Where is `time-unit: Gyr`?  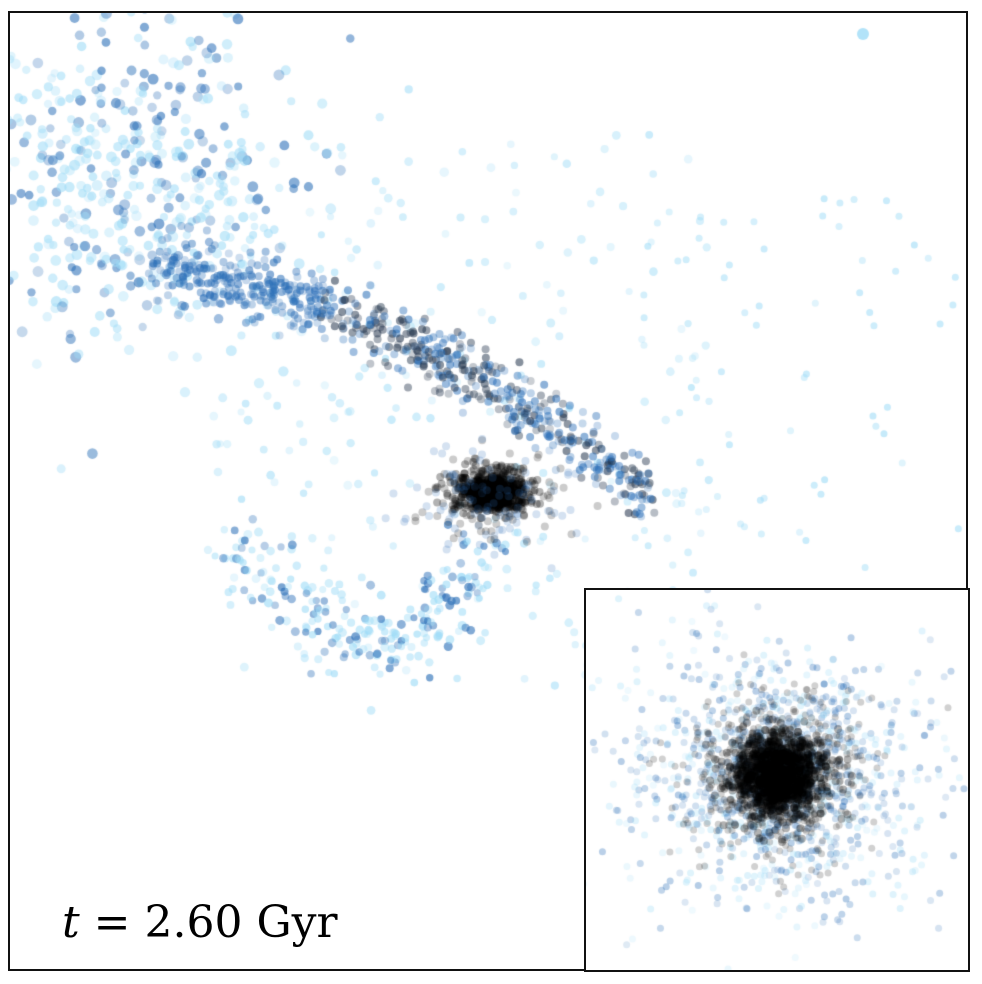 time-unit: Gyr is located at coordinates (297, 922).